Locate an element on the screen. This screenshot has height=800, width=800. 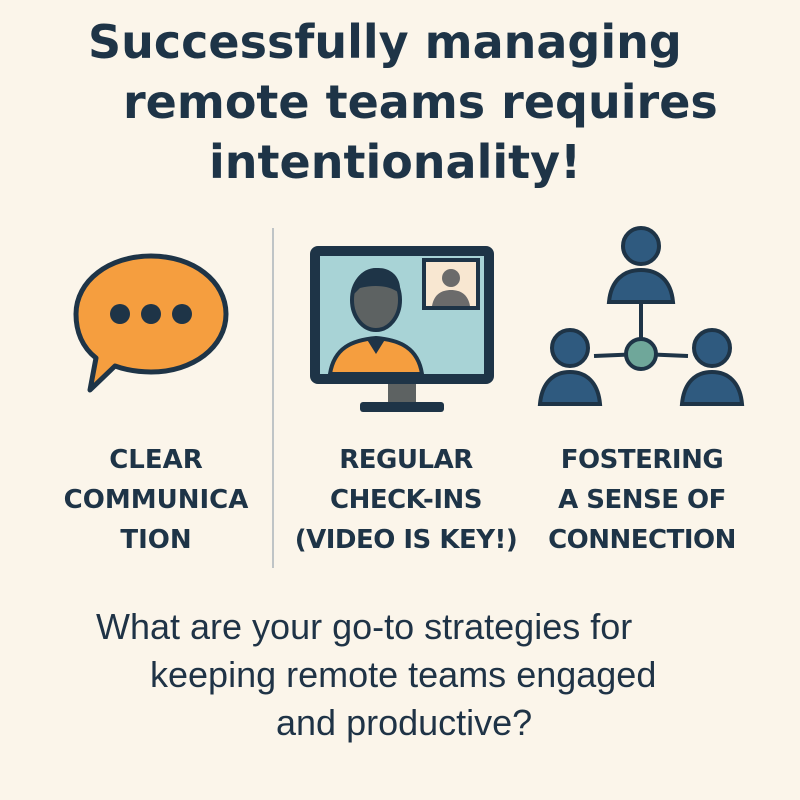
question-line-2: keeping remote teams engaged is located at coordinates (403, 674).